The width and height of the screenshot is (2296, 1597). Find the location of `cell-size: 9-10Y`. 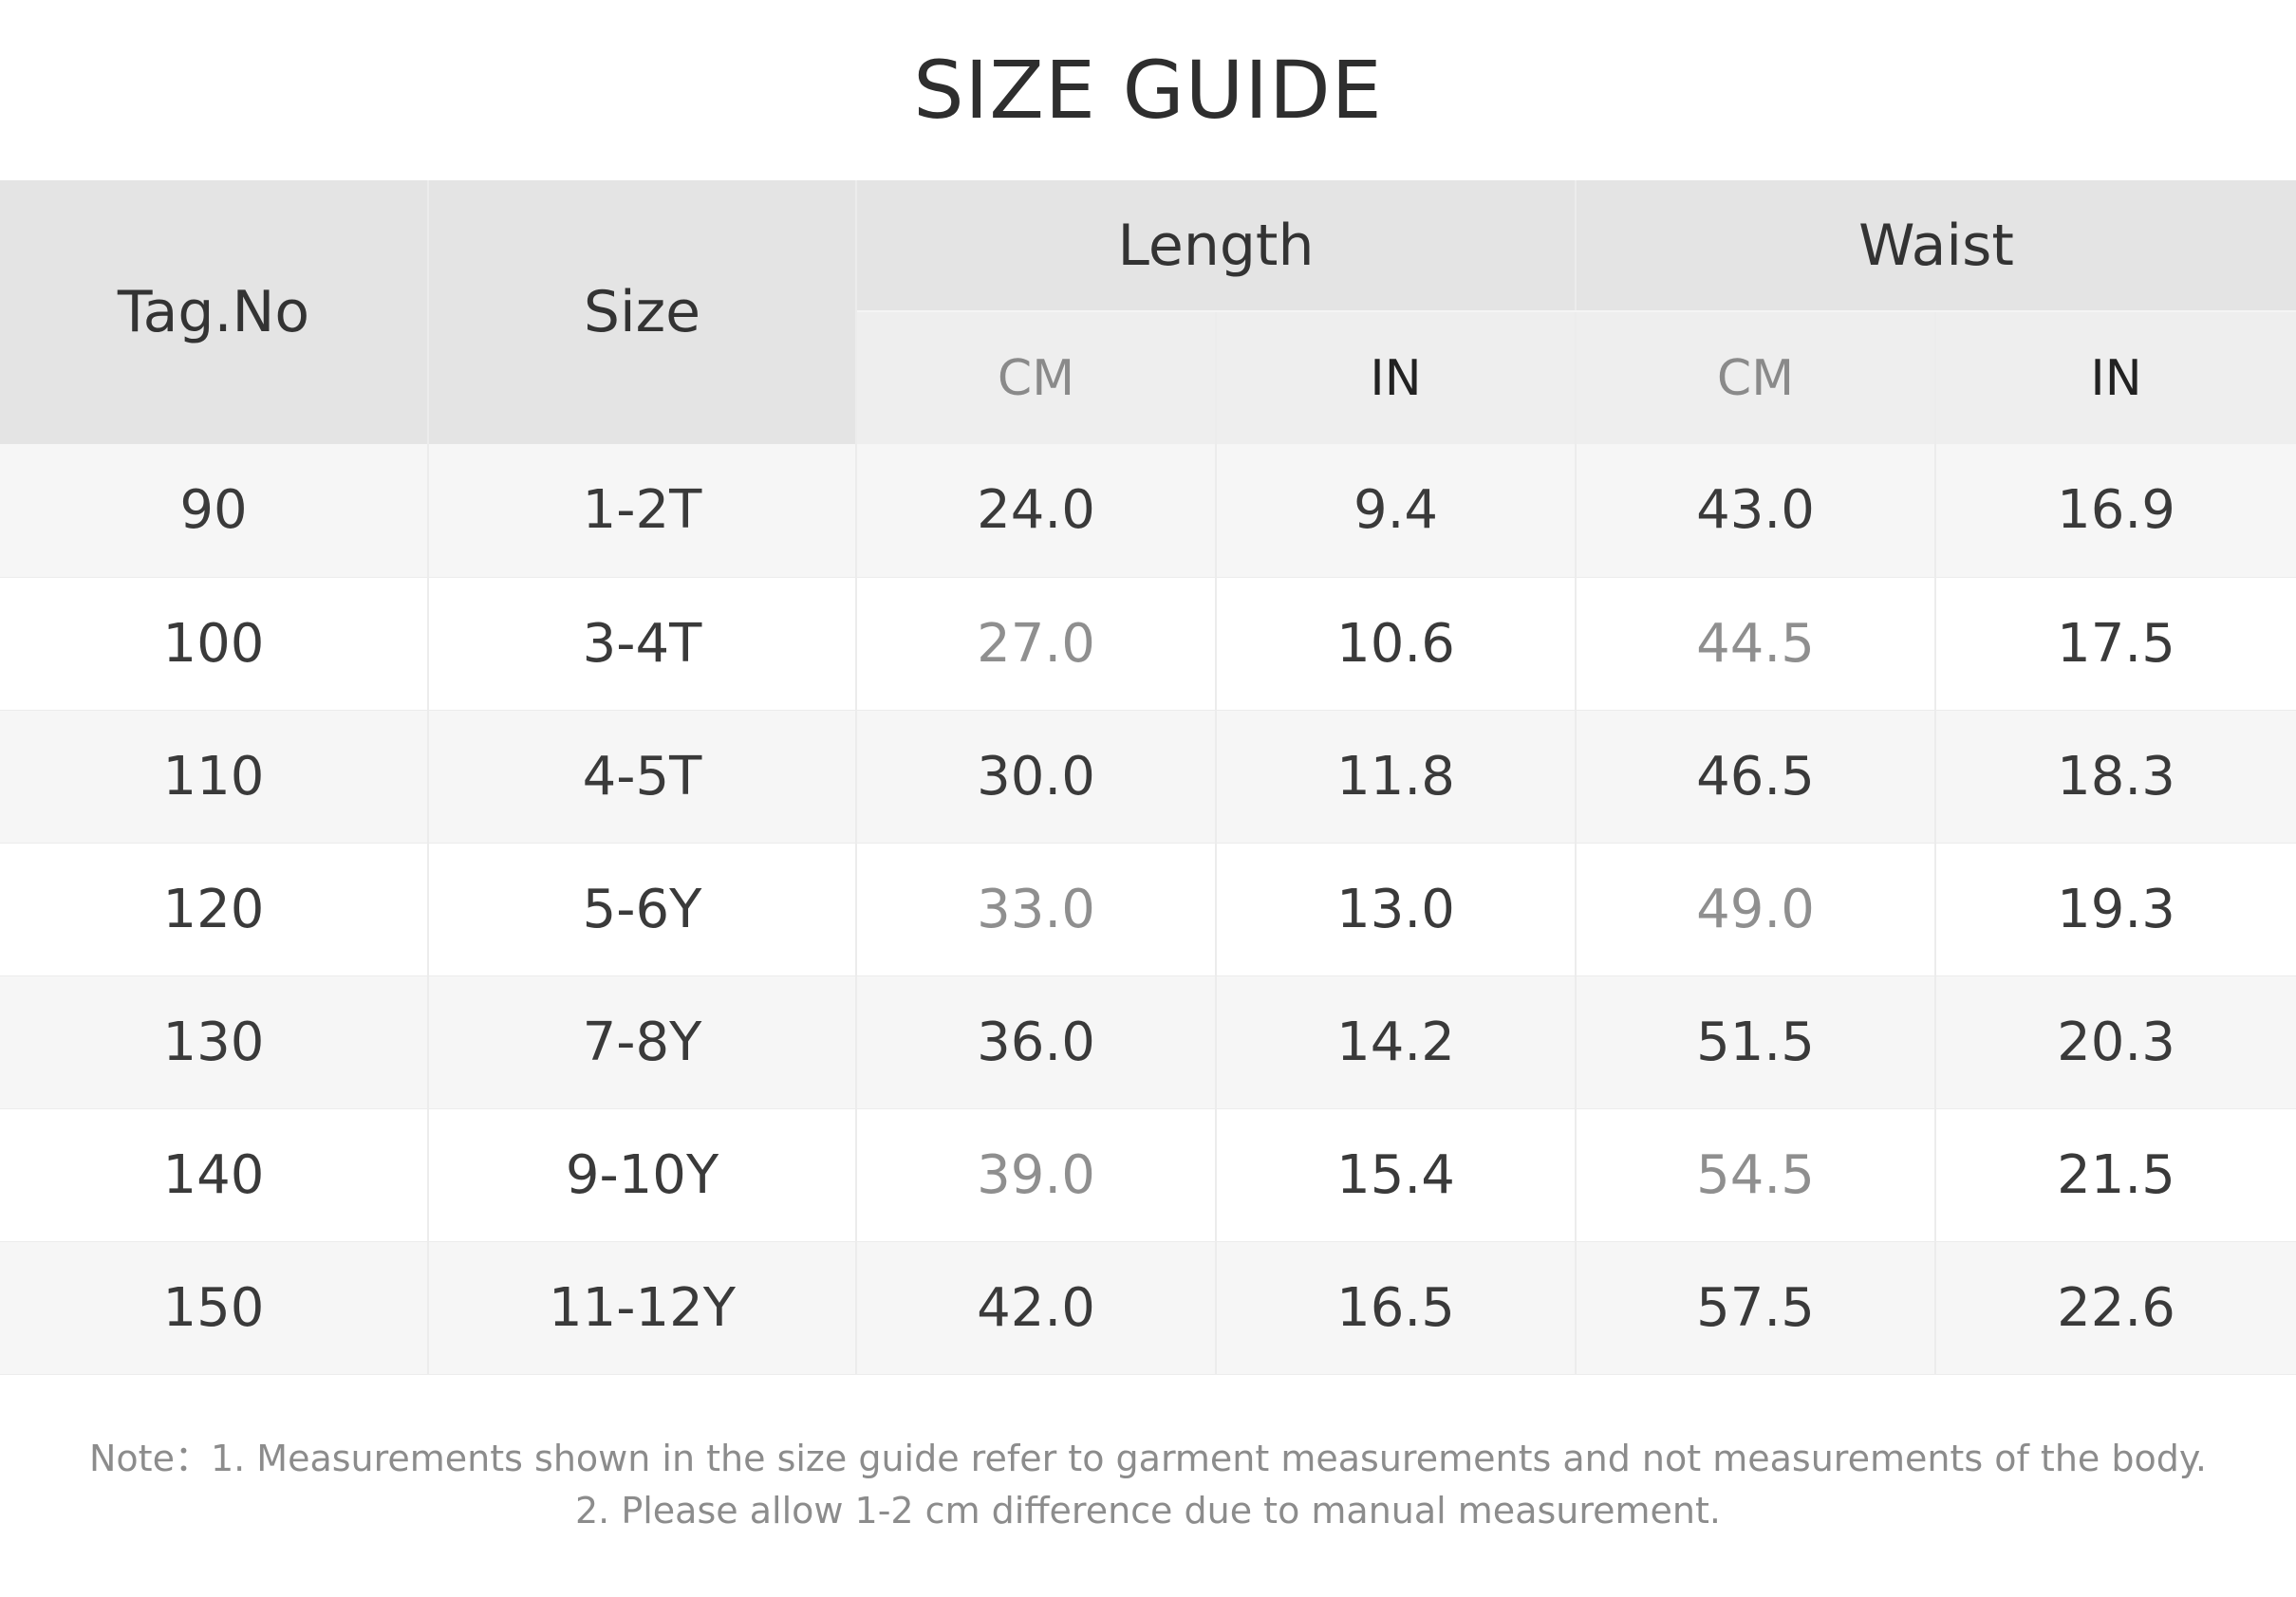

cell-size: 9-10Y is located at coordinates (642, 1175).